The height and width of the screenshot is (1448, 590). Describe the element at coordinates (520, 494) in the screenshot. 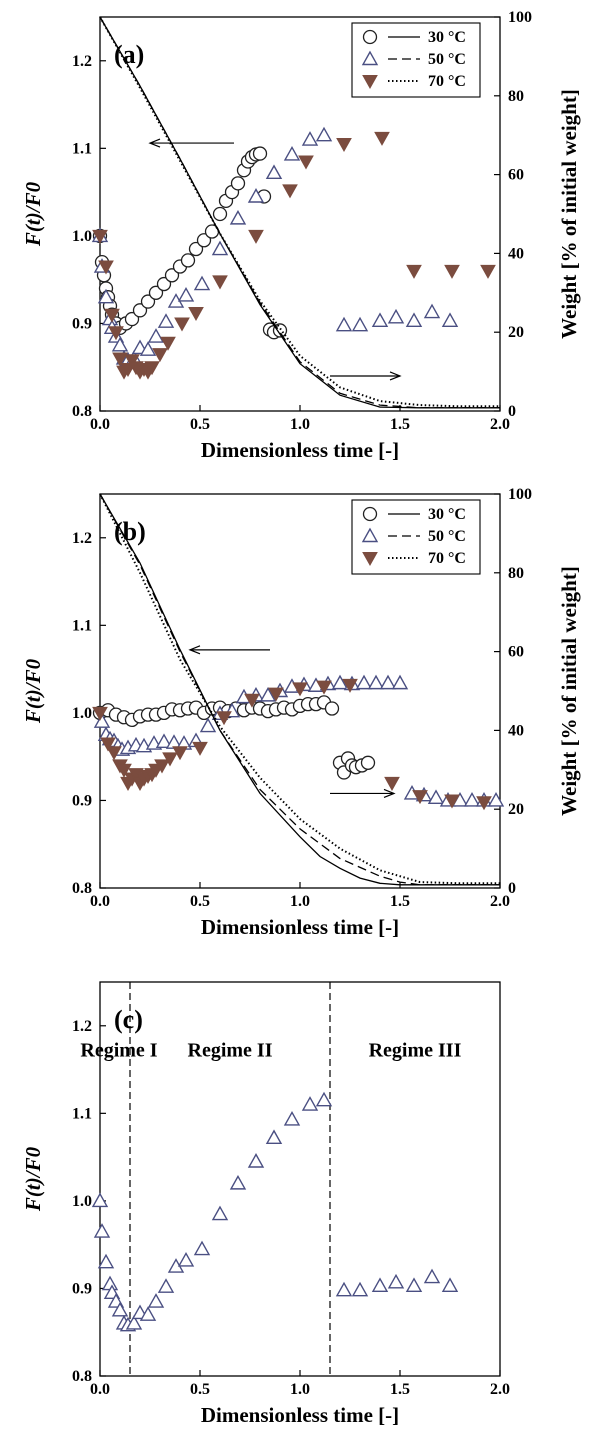

I see `y-right-tick-label: 100` at that location.